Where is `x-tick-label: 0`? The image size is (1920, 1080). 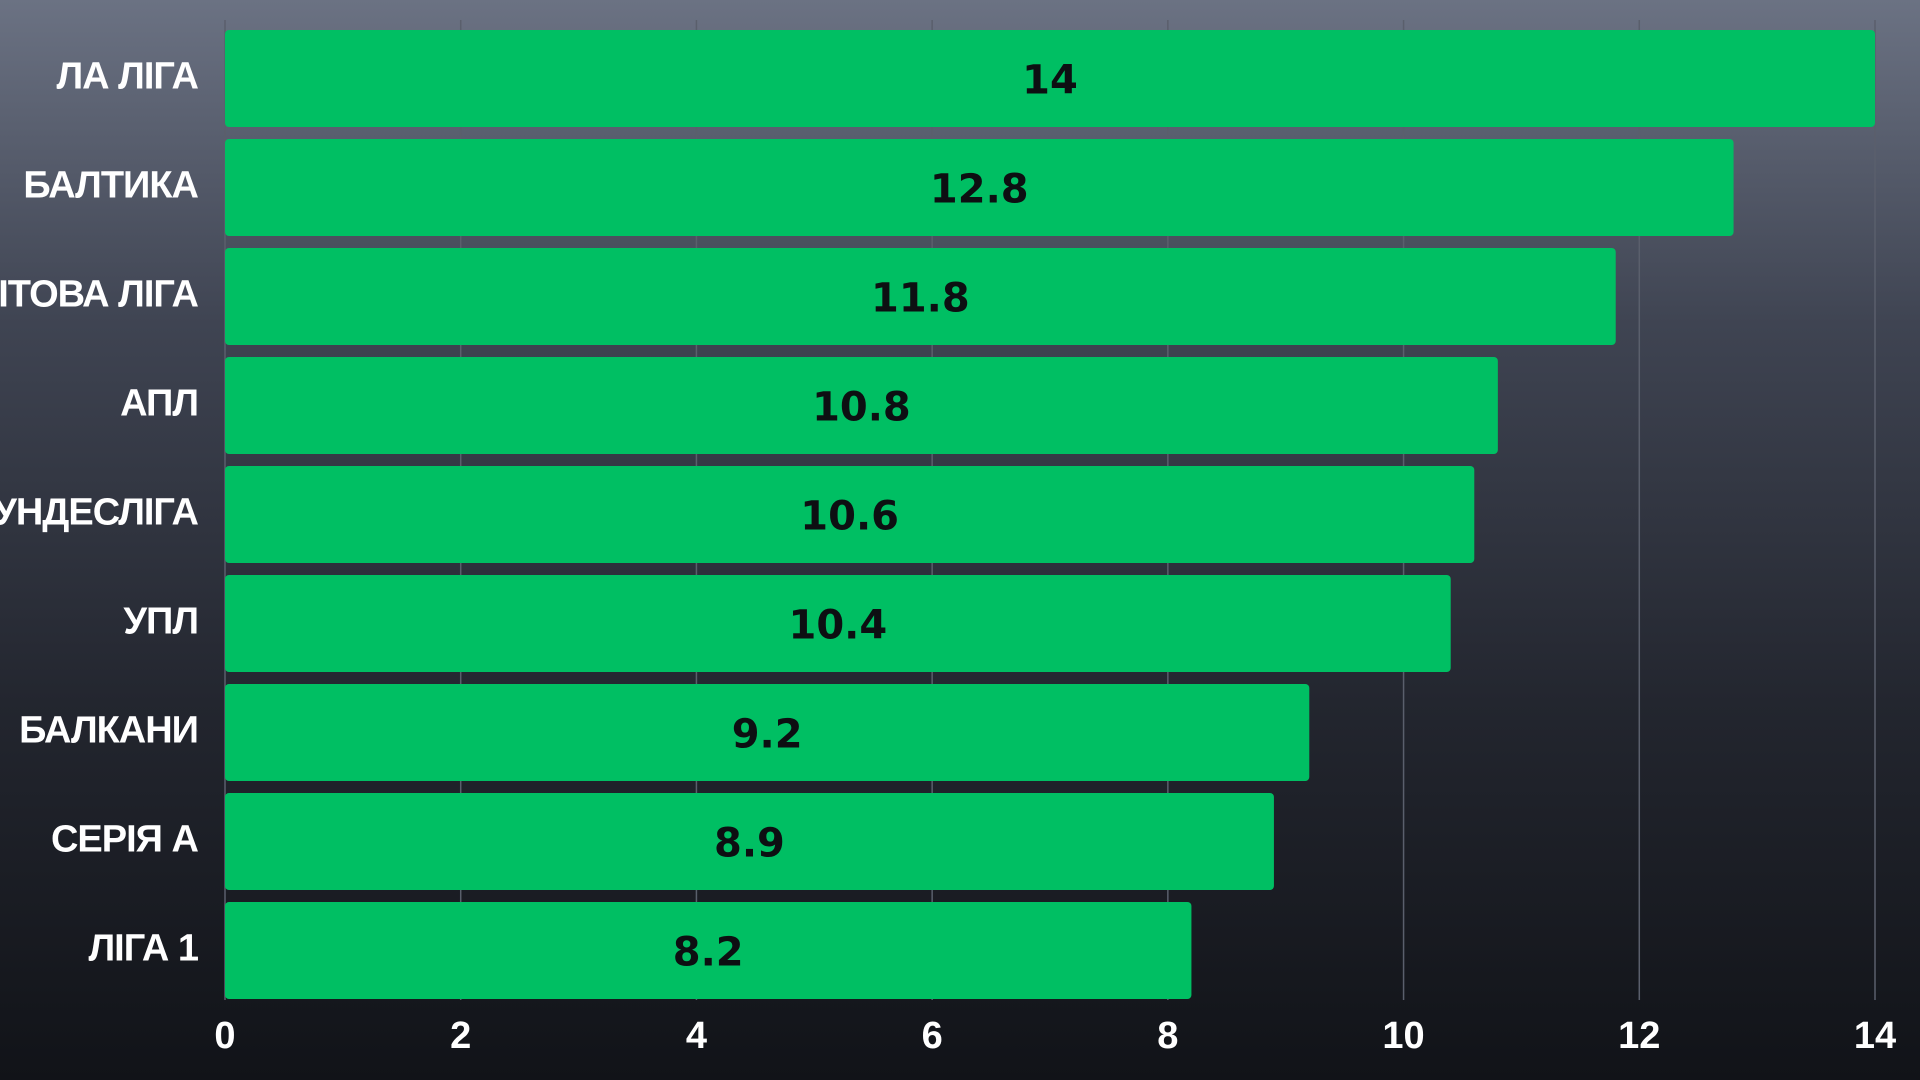
x-tick-label: 0 is located at coordinates (224, 1036).